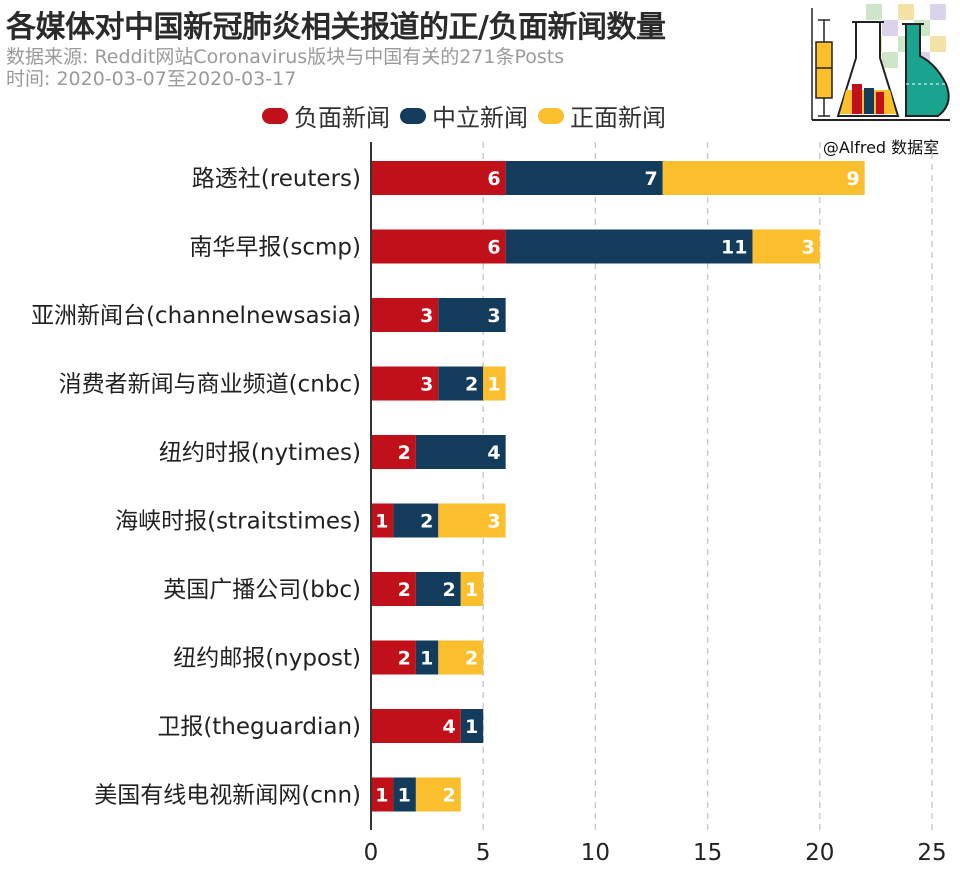 The width and height of the screenshot is (960, 889). I want to click on x-tick-label: 25, so click(931, 853).